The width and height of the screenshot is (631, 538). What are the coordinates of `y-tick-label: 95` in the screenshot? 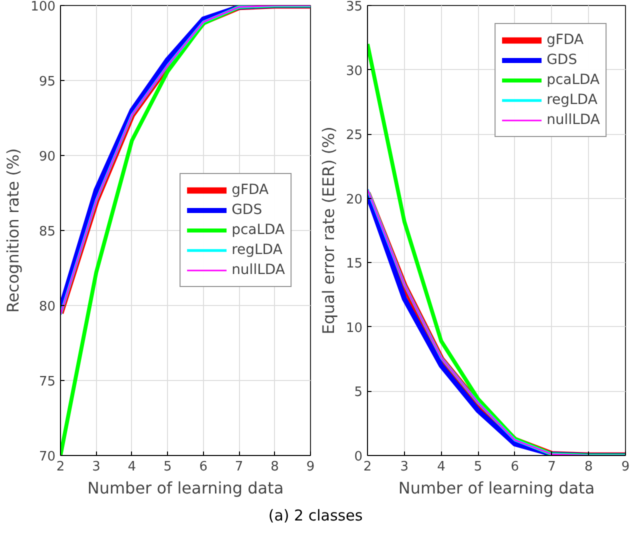 It's located at (47, 82).